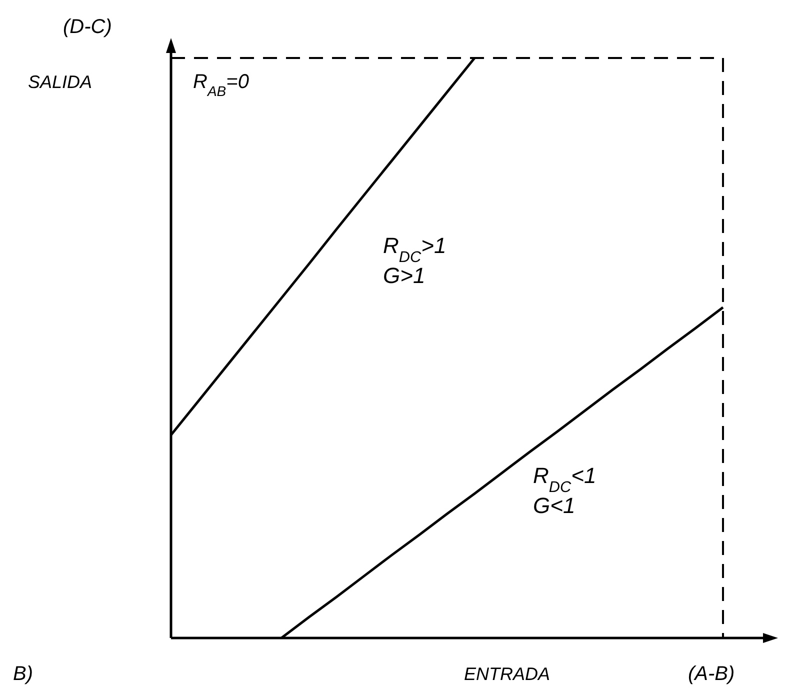  What do you see at coordinates (711, 674) in the screenshot?
I see `text: (A-B)` at bounding box center [711, 674].